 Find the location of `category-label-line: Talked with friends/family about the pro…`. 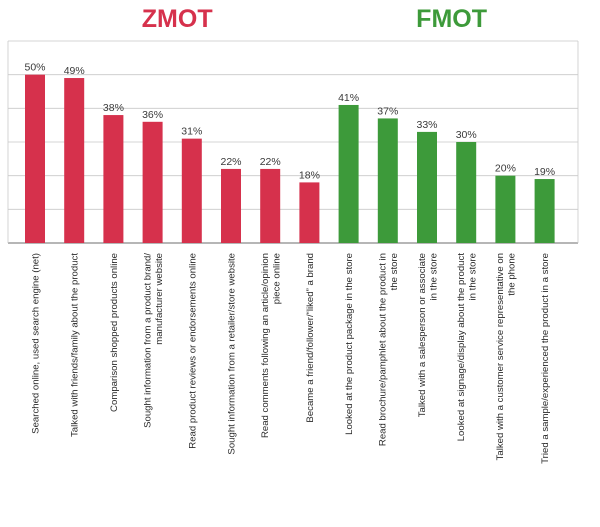

category-label-line: Talked with friends/family about the pro… is located at coordinates (75, 345).